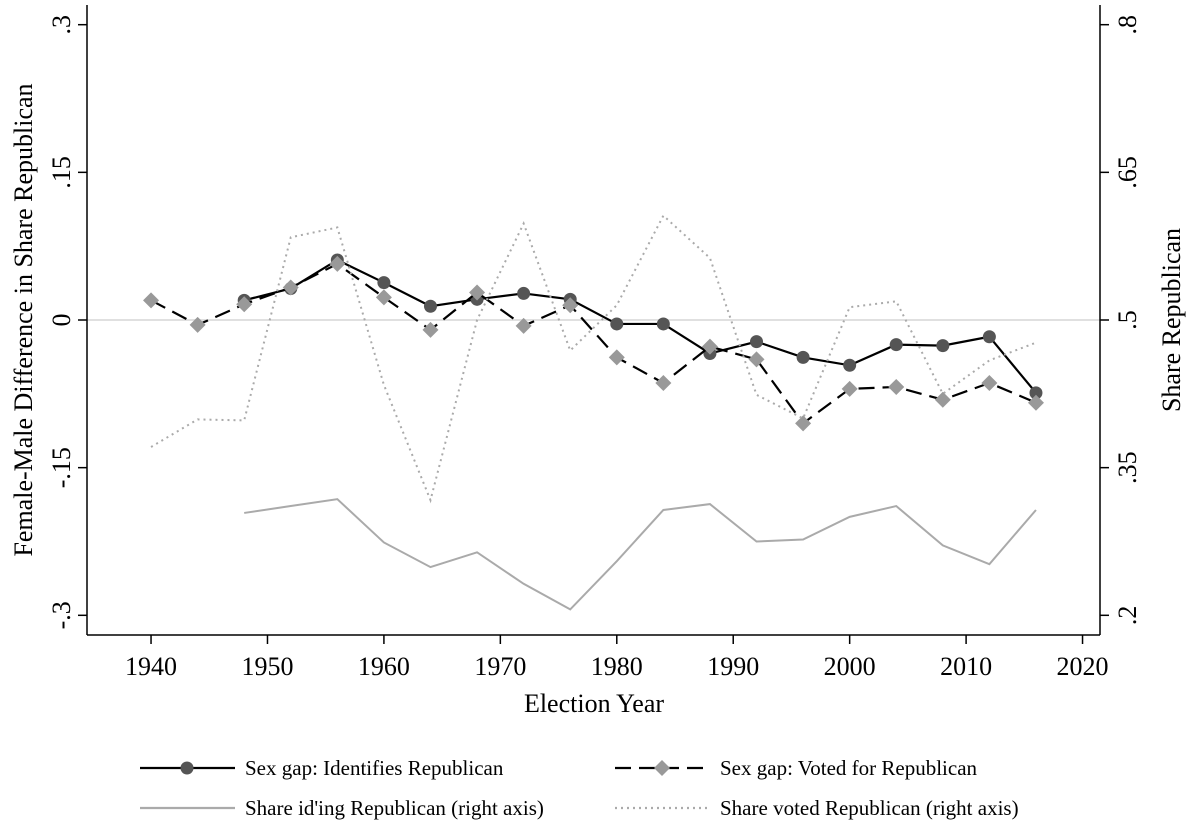 The height and width of the screenshot is (829, 1190). What do you see at coordinates (384, 666) in the screenshot?
I see `x-tick-label: 1960` at bounding box center [384, 666].